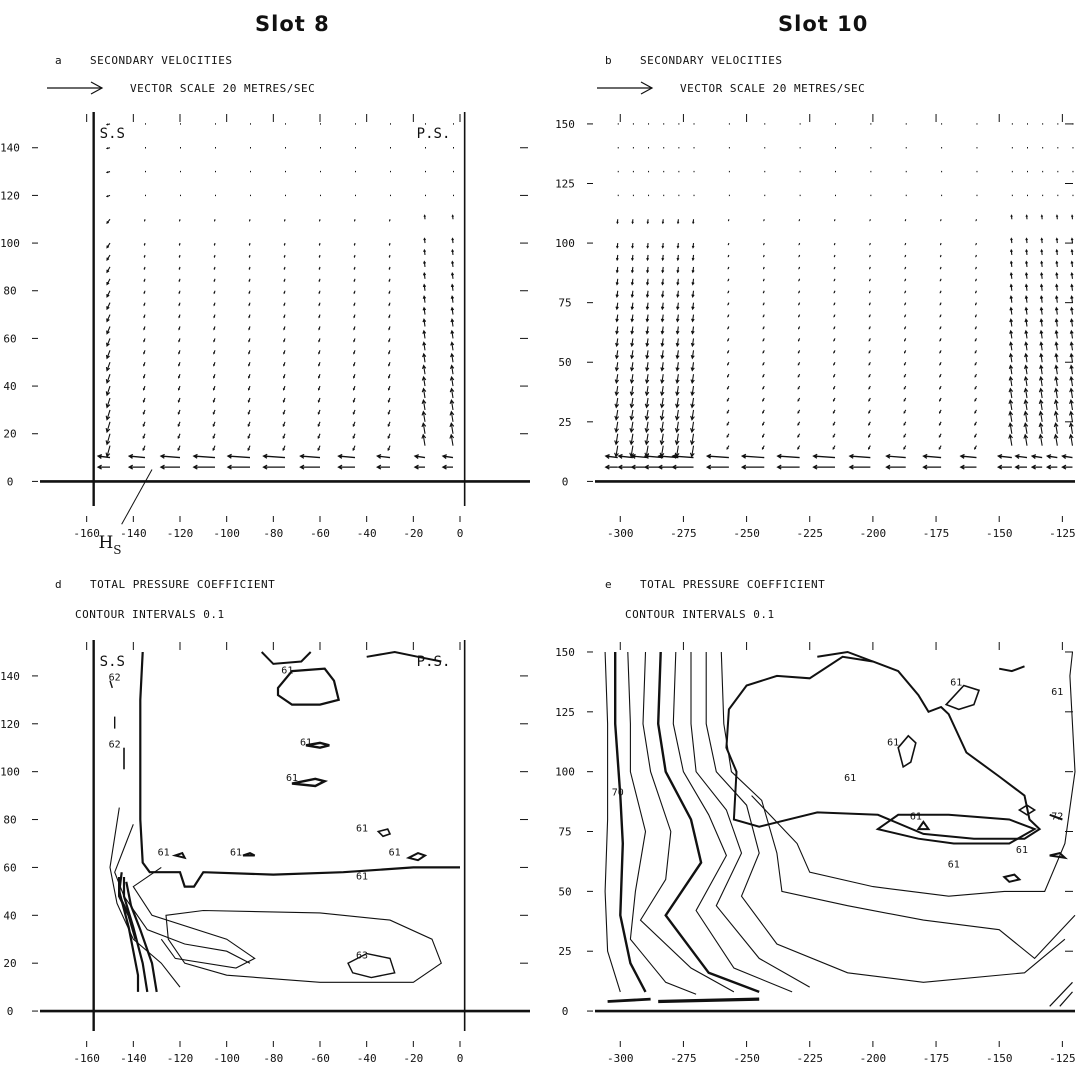 This screenshot has height=1067, width=1079. I want to click on y-tick-label: 150, so click(565, 124).